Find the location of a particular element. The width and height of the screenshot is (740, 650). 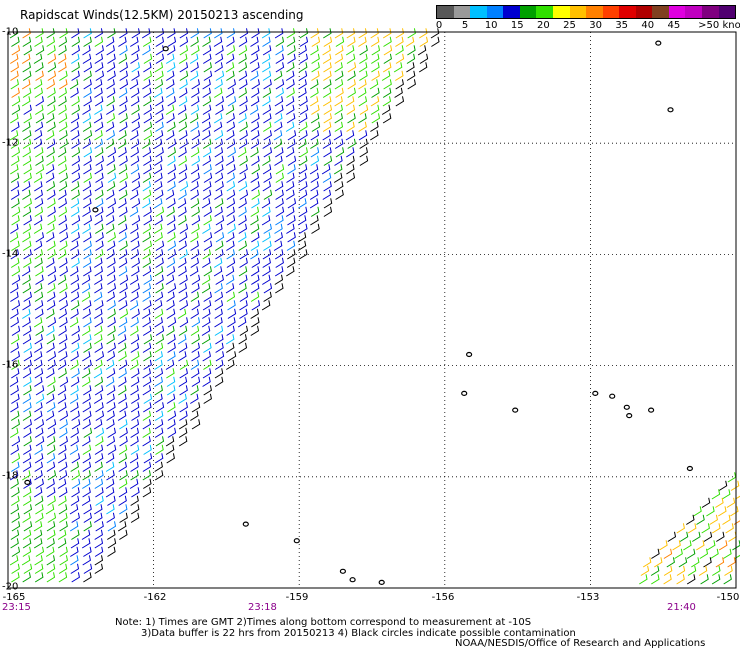

colorbar-label: 30 is located at coordinates (595, 25).